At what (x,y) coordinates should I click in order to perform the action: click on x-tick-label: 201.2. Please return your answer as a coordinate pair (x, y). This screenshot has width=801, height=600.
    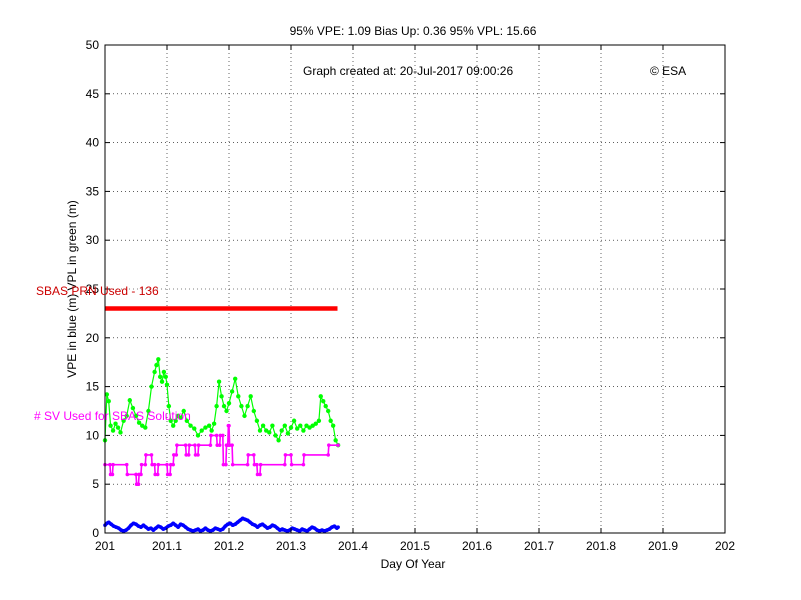
    Looking at the image, I should click on (229, 546).